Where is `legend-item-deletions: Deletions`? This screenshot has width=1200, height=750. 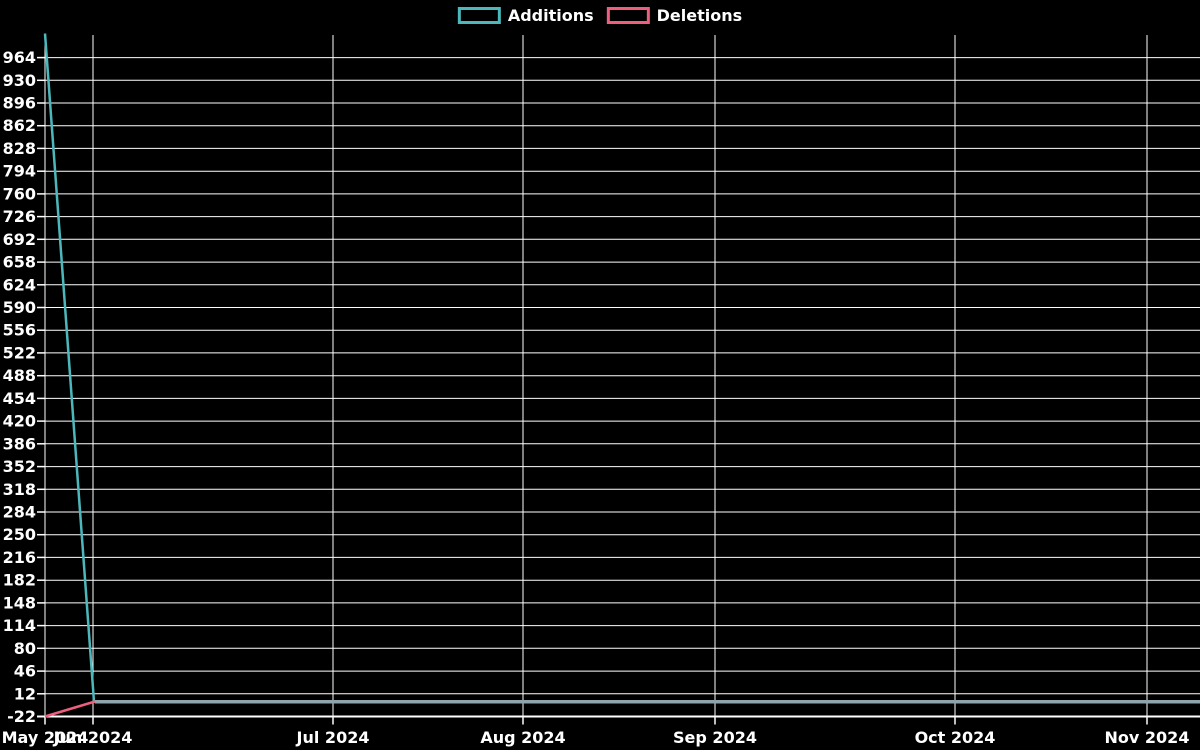 legend-item-deletions: Deletions is located at coordinates (674, 15).